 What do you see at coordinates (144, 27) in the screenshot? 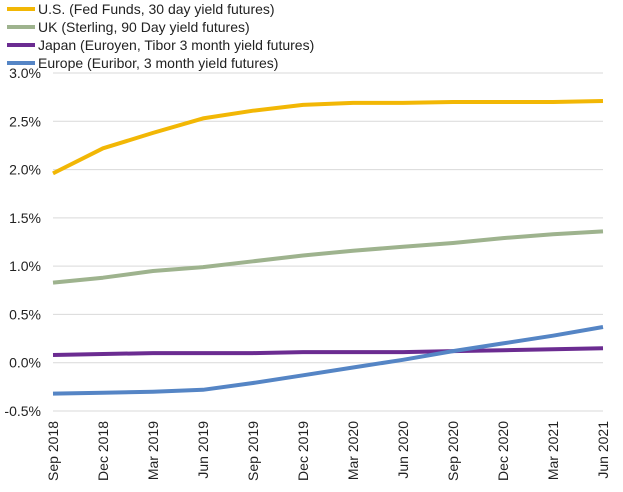
I see `legend-label: UK (Sterling, 90 Day yield futures)` at bounding box center [144, 27].